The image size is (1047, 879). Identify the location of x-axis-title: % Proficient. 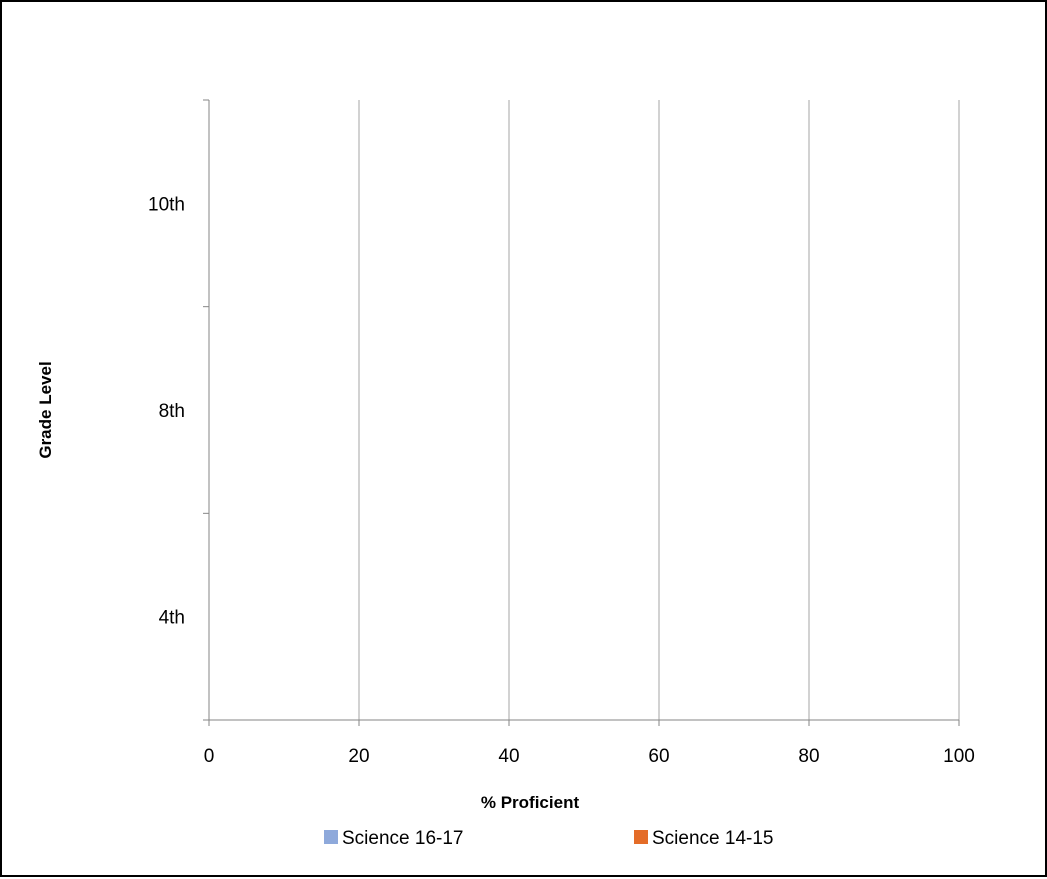
(530, 802).